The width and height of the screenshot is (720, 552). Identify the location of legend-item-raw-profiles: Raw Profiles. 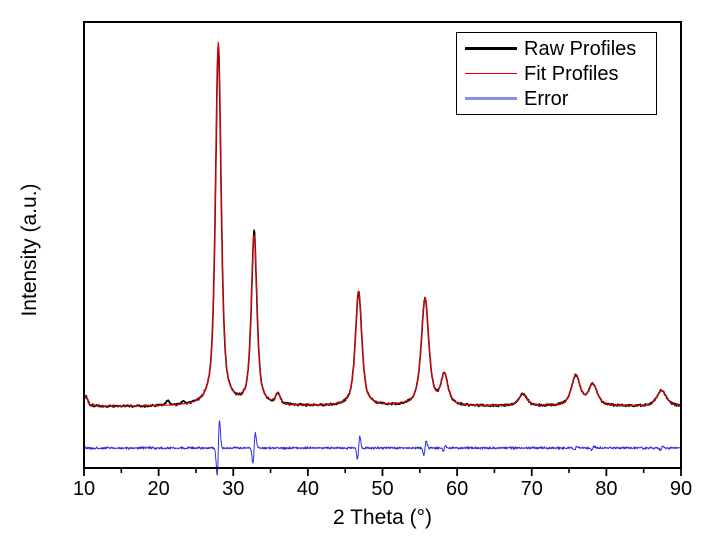
(560, 48).